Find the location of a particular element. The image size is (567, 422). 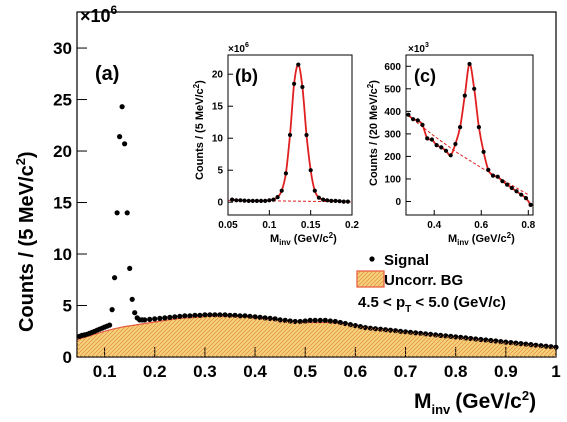

inset-b-y-multiplier: ×10⁶ is located at coordinates (238, 48).